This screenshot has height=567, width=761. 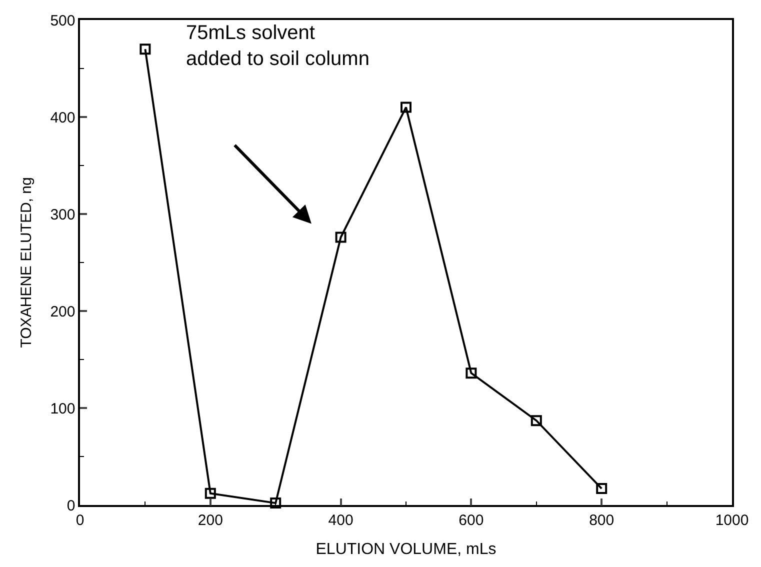 I want to click on x-tick-label: 800, so click(x=601, y=520).